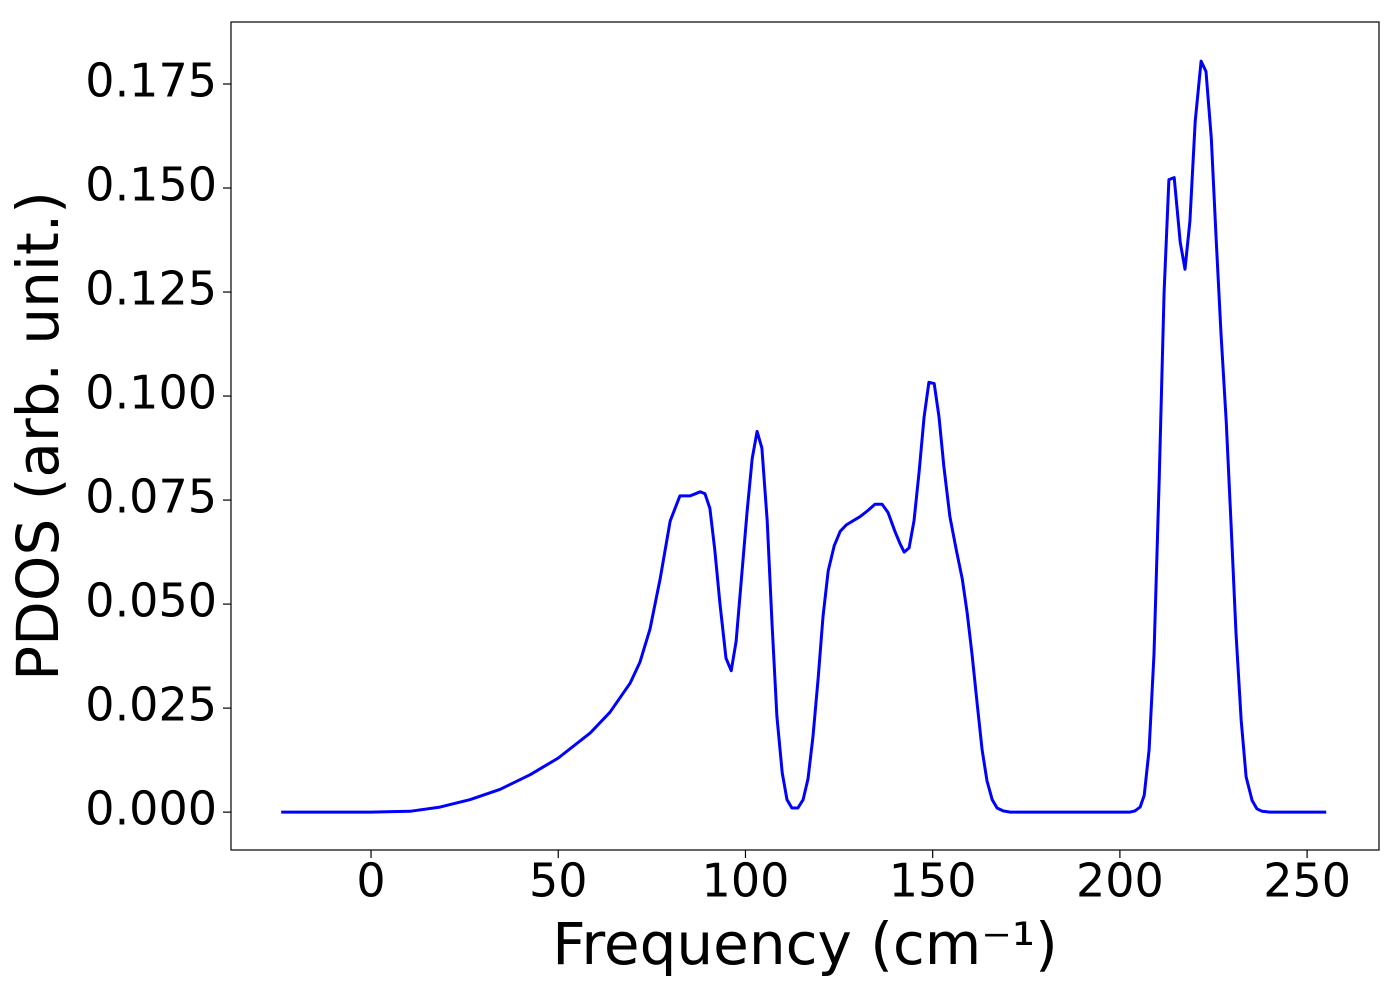 The image size is (1400, 1000). Describe the element at coordinates (933, 881) in the screenshot. I see `x-tick-label: 150` at that location.